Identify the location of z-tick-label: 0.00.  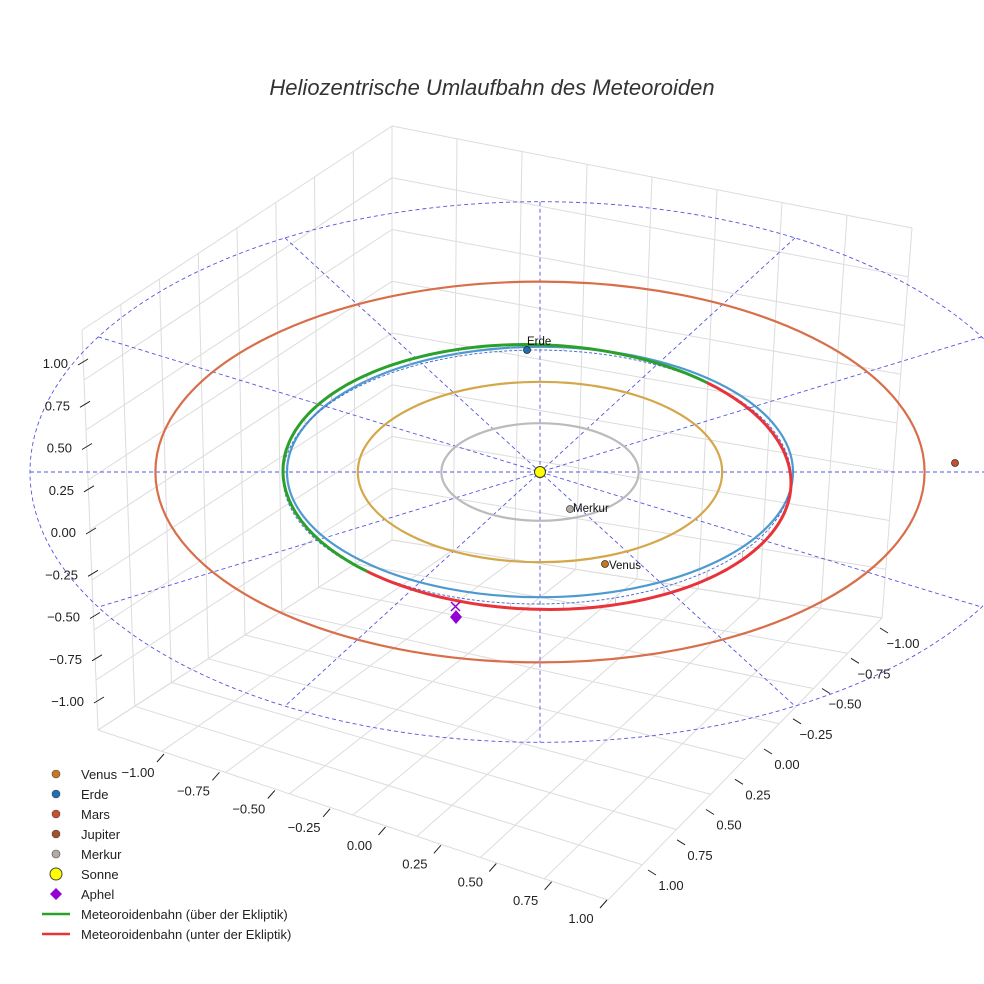
(63, 532).